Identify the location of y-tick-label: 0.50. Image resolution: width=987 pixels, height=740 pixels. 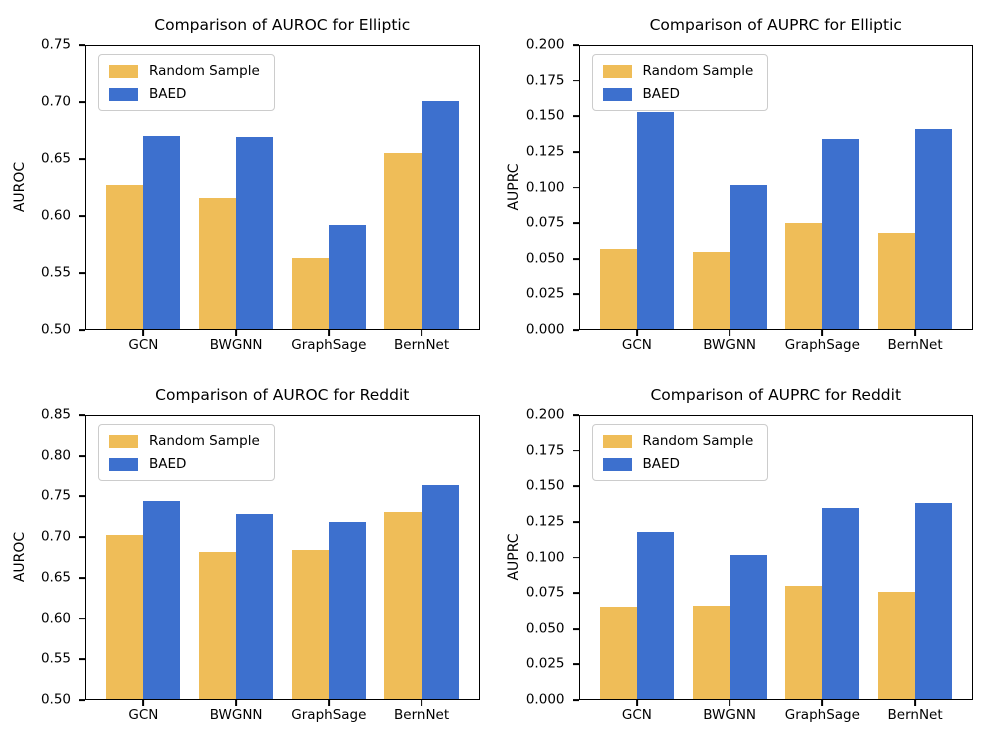
(55, 329).